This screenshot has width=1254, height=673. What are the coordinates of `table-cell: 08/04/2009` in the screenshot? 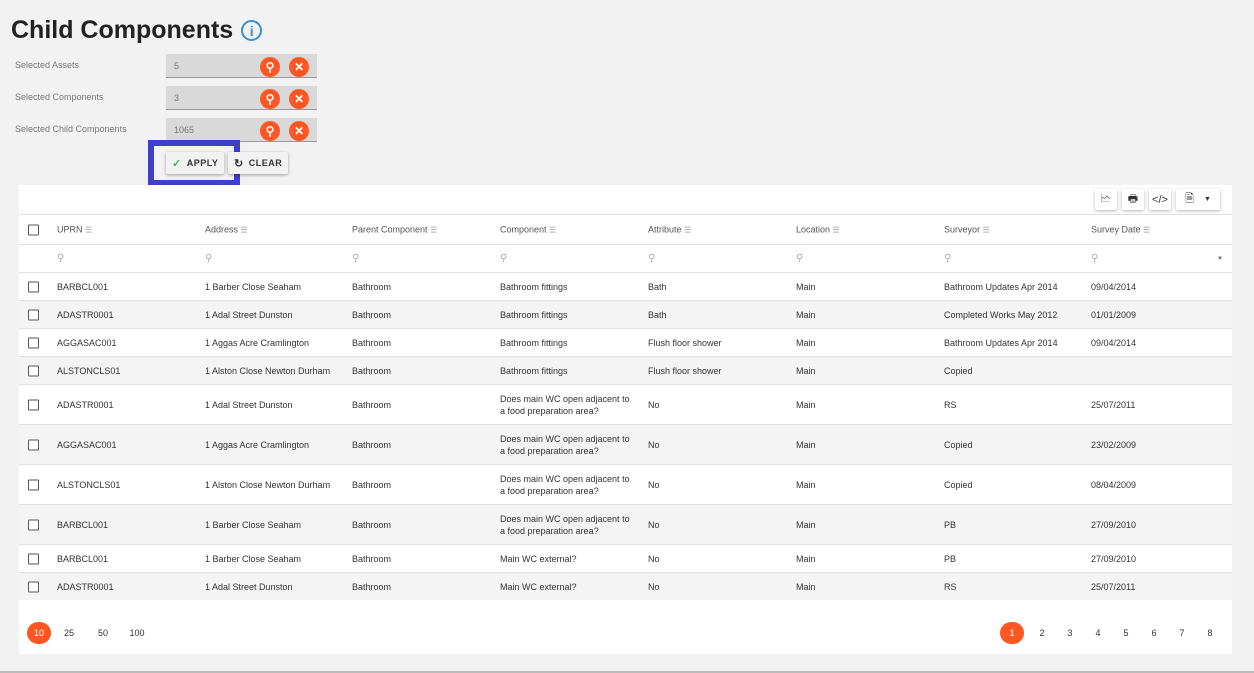 It's located at (1114, 484).